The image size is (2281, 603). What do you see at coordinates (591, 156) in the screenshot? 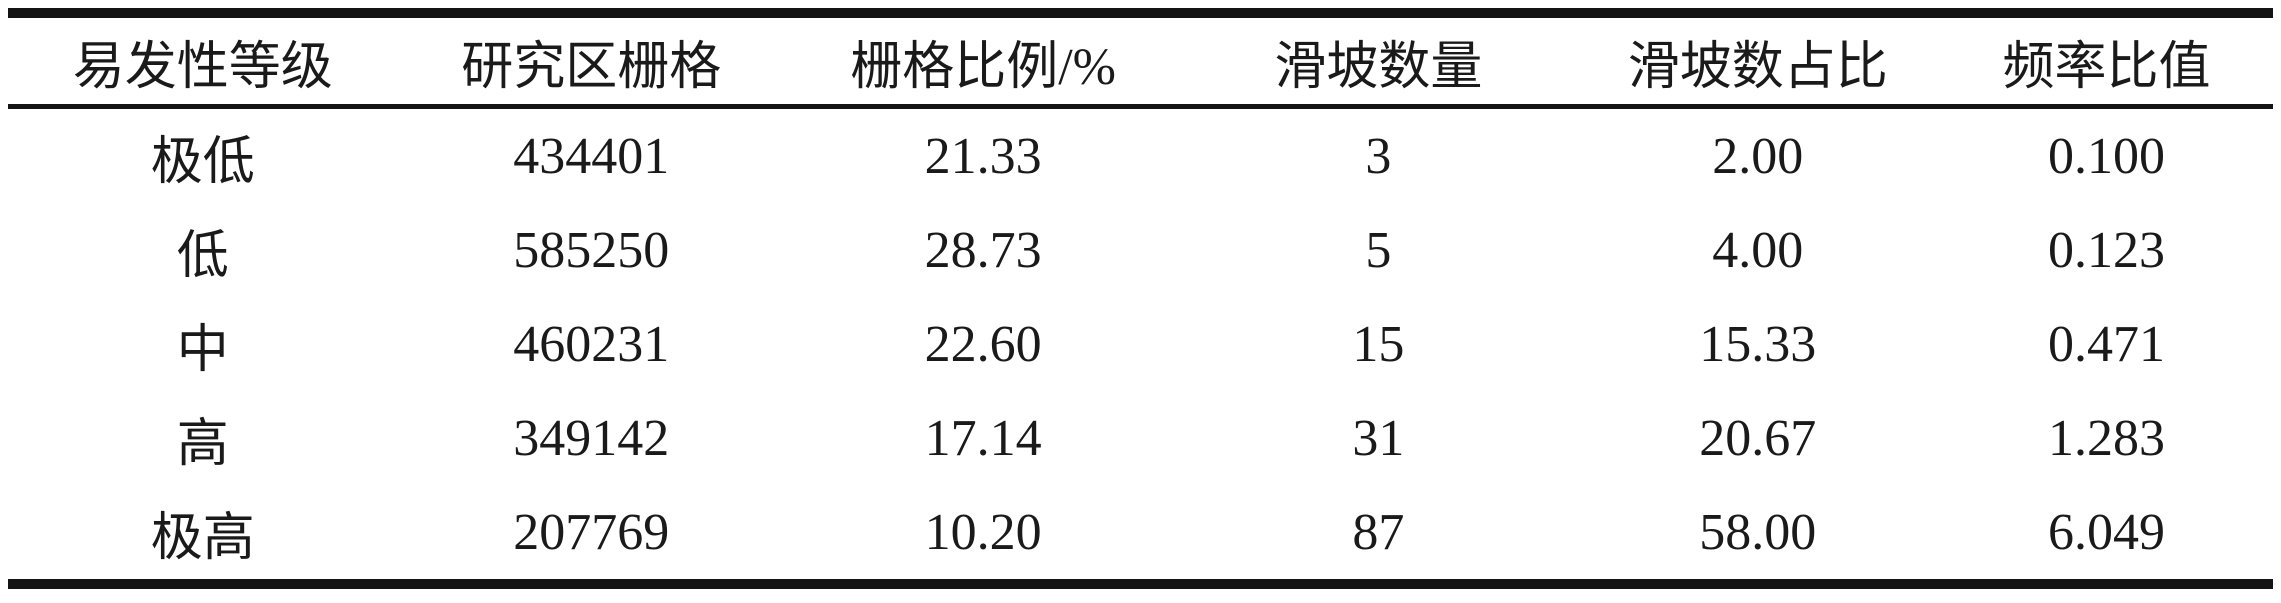
I see `table-cell: 434401` at bounding box center [591, 156].